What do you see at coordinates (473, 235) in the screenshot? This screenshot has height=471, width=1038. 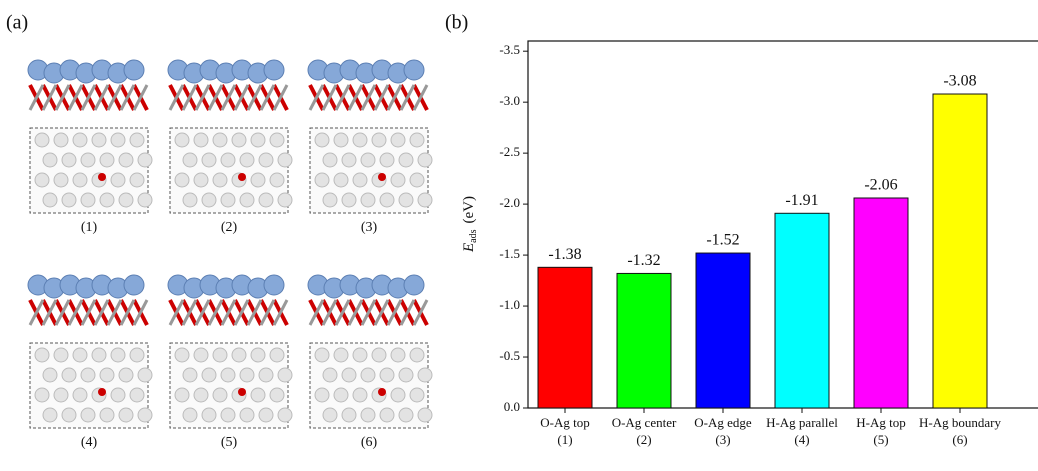 I see `y-label-subscript: ads` at bounding box center [473, 235].